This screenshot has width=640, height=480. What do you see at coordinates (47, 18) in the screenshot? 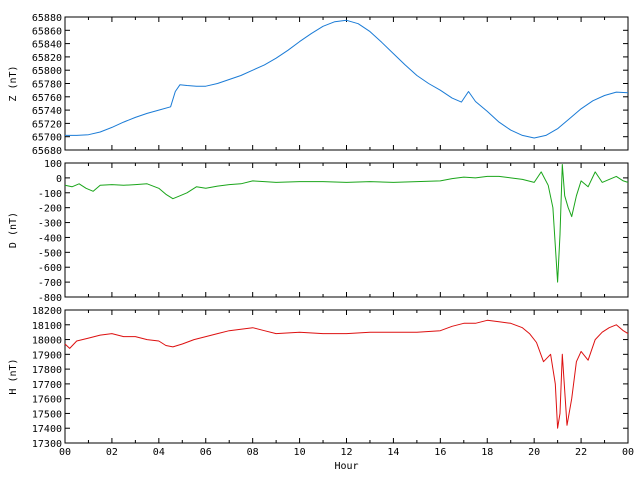
I see `y-tick-label: 65880` at bounding box center [47, 18].